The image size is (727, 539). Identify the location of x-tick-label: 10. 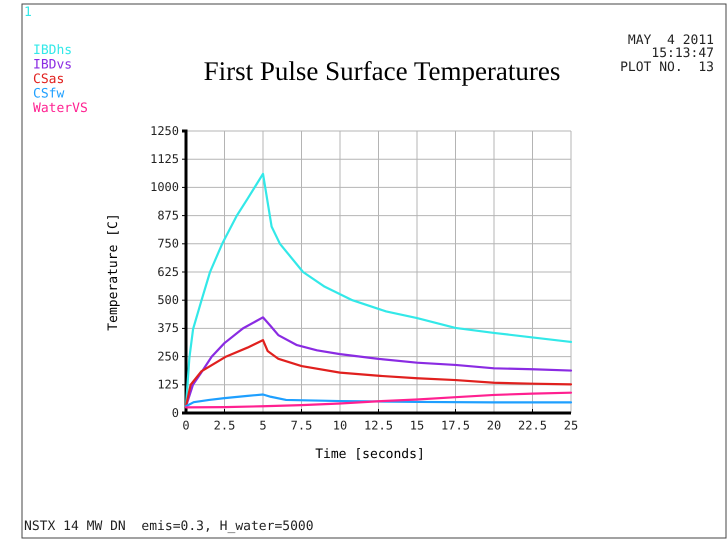
(340, 425).